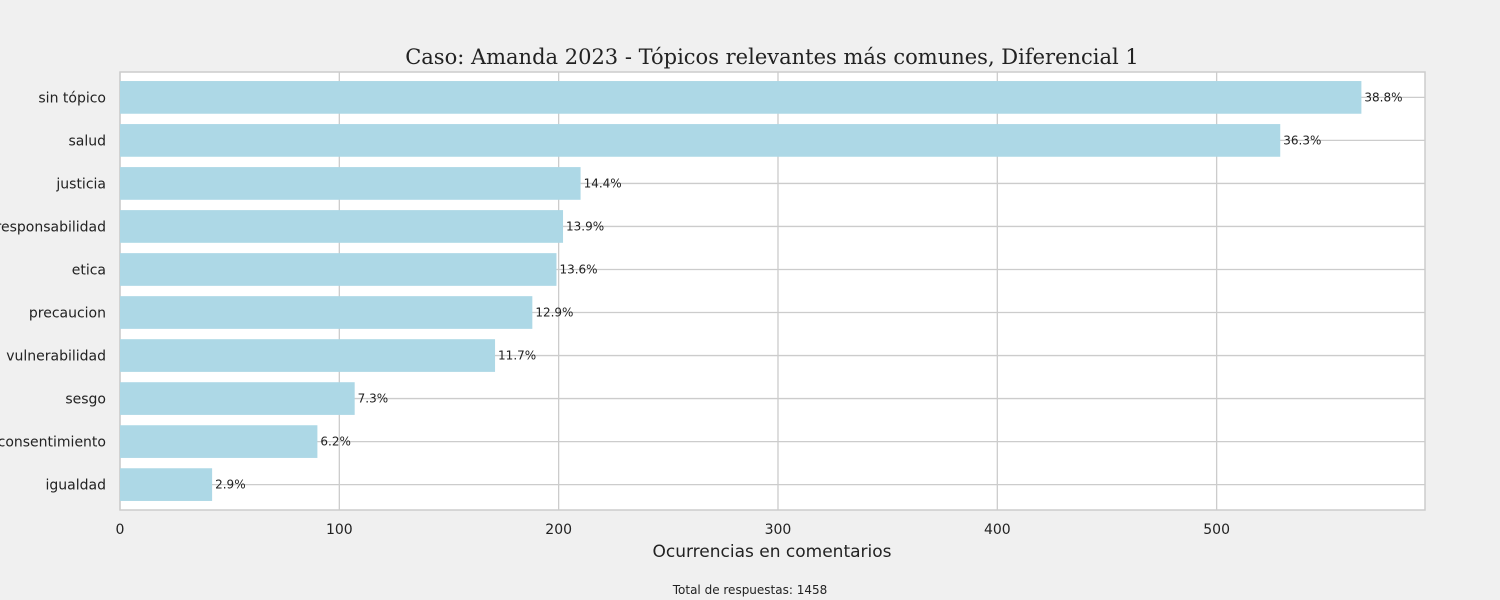 The image size is (1500, 600). What do you see at coordinates (230, 485) in the screenshot?
I see `data-label: 2.9%` at bounding box center [230, 485].